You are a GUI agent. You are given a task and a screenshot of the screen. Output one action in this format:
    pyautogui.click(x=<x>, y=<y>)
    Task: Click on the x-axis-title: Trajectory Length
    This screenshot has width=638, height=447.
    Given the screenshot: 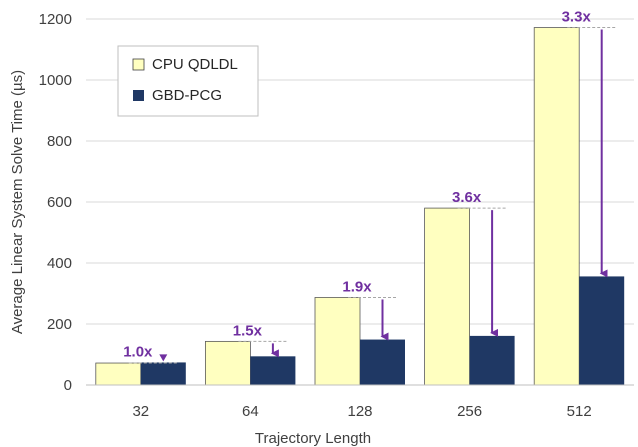 What is the action you would take?
    pyautogui.click(x=313, y=438)
    